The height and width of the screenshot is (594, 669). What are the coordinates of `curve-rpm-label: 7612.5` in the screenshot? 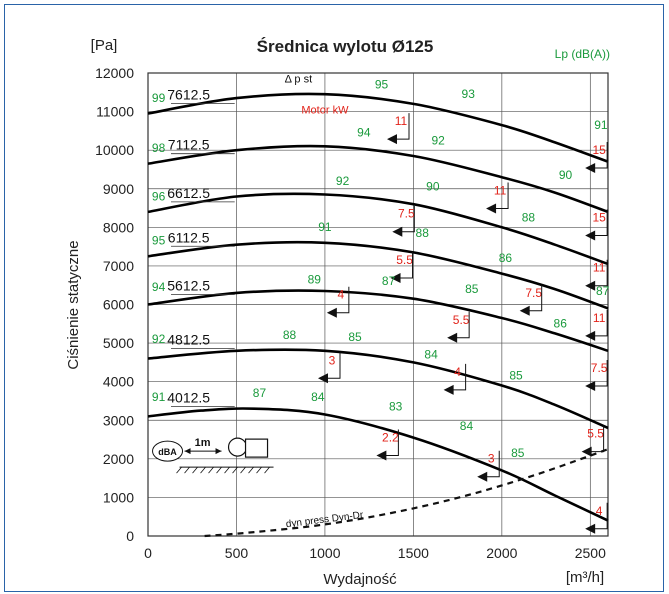 It's located at (188, 95).